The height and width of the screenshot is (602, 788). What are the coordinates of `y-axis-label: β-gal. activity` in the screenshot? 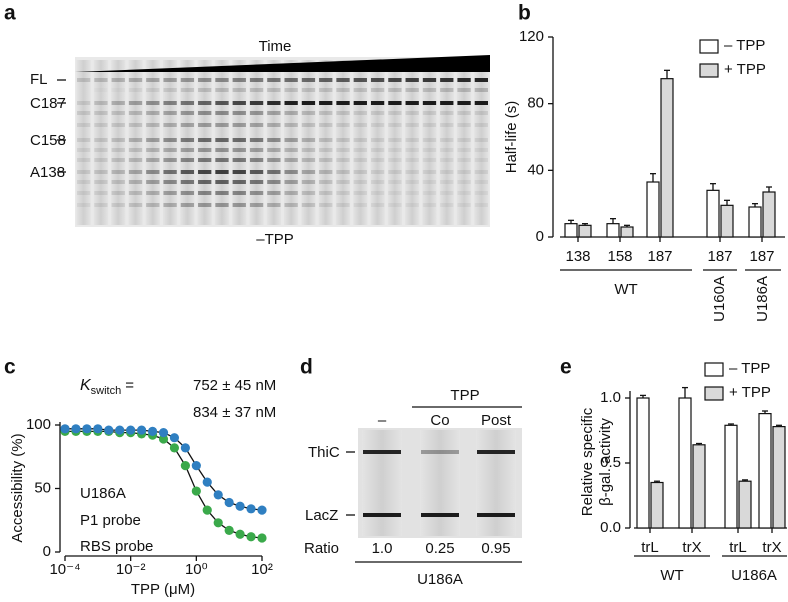 It's located at (605, 462).